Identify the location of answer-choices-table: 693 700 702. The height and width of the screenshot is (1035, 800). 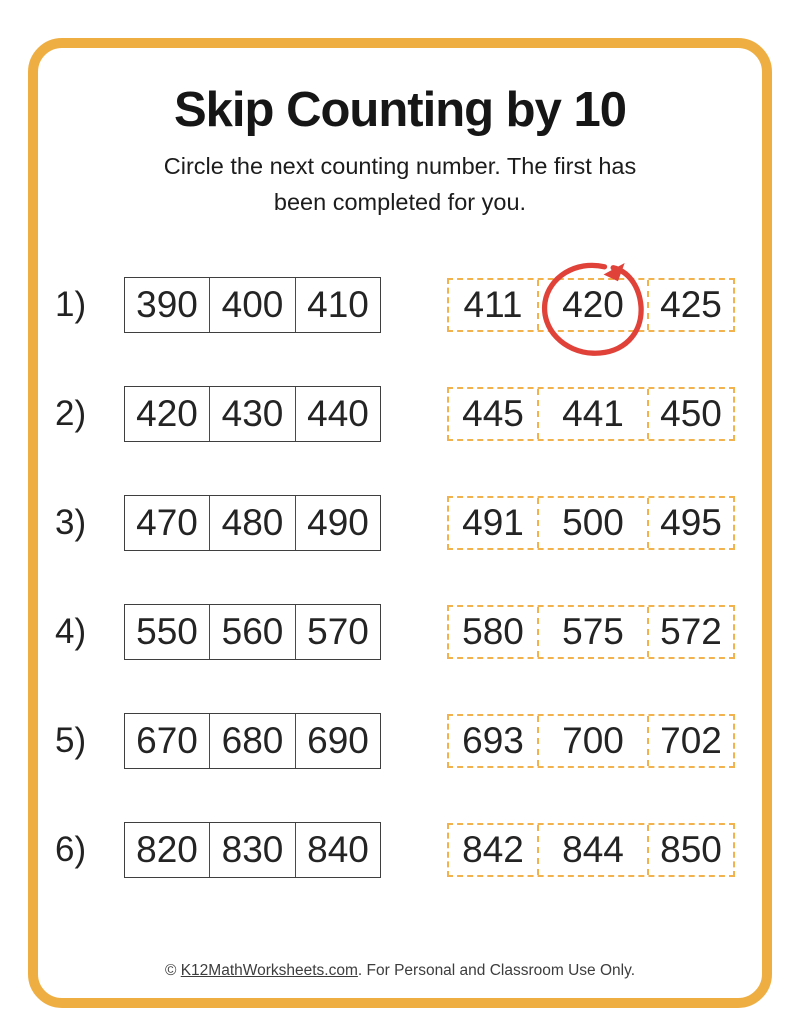
(591, 741).